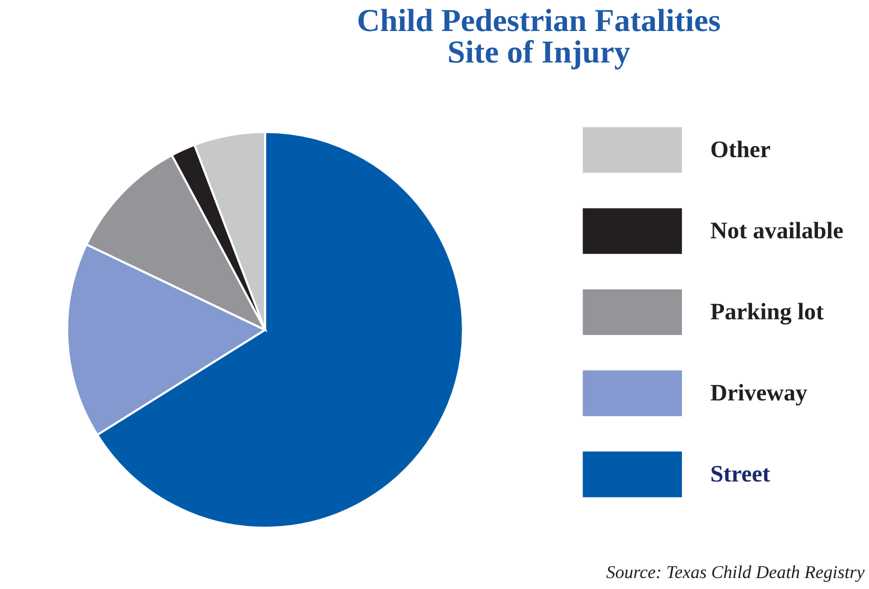  What do you see at coordinates (740, 149) in the screenshot?
I see `legend-label: Other` at bounding box center [740, 149].